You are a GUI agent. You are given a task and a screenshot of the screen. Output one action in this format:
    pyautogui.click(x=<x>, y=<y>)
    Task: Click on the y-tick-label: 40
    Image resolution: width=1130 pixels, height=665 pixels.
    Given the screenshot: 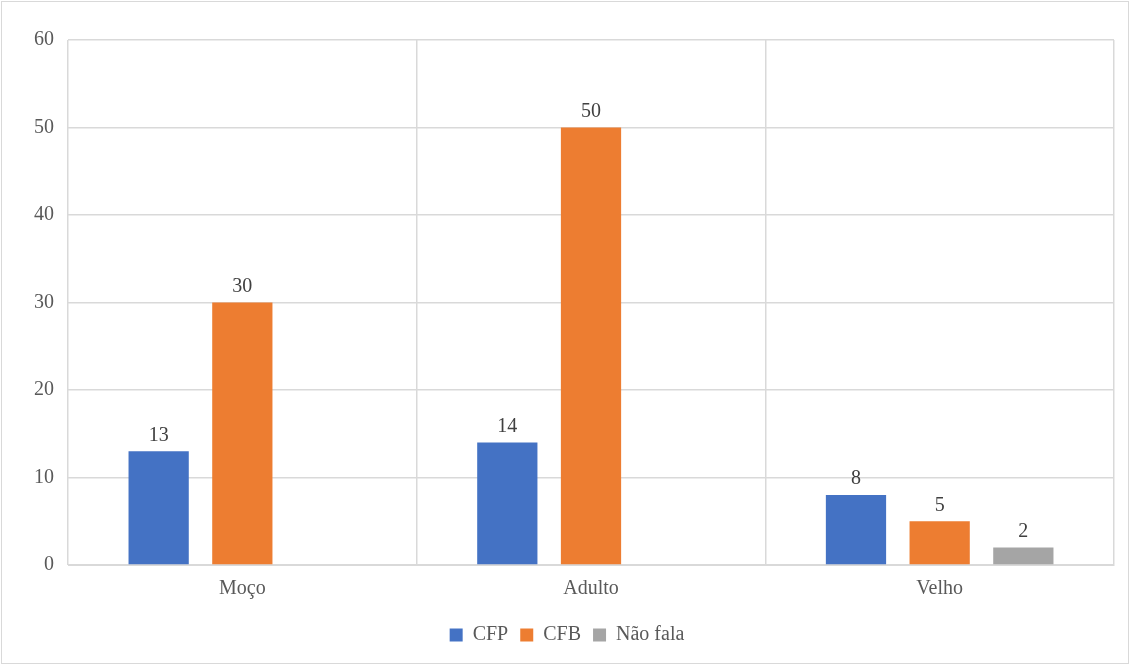 What is the action you would take?
    pyautogui.click(x=44, y=213)
    